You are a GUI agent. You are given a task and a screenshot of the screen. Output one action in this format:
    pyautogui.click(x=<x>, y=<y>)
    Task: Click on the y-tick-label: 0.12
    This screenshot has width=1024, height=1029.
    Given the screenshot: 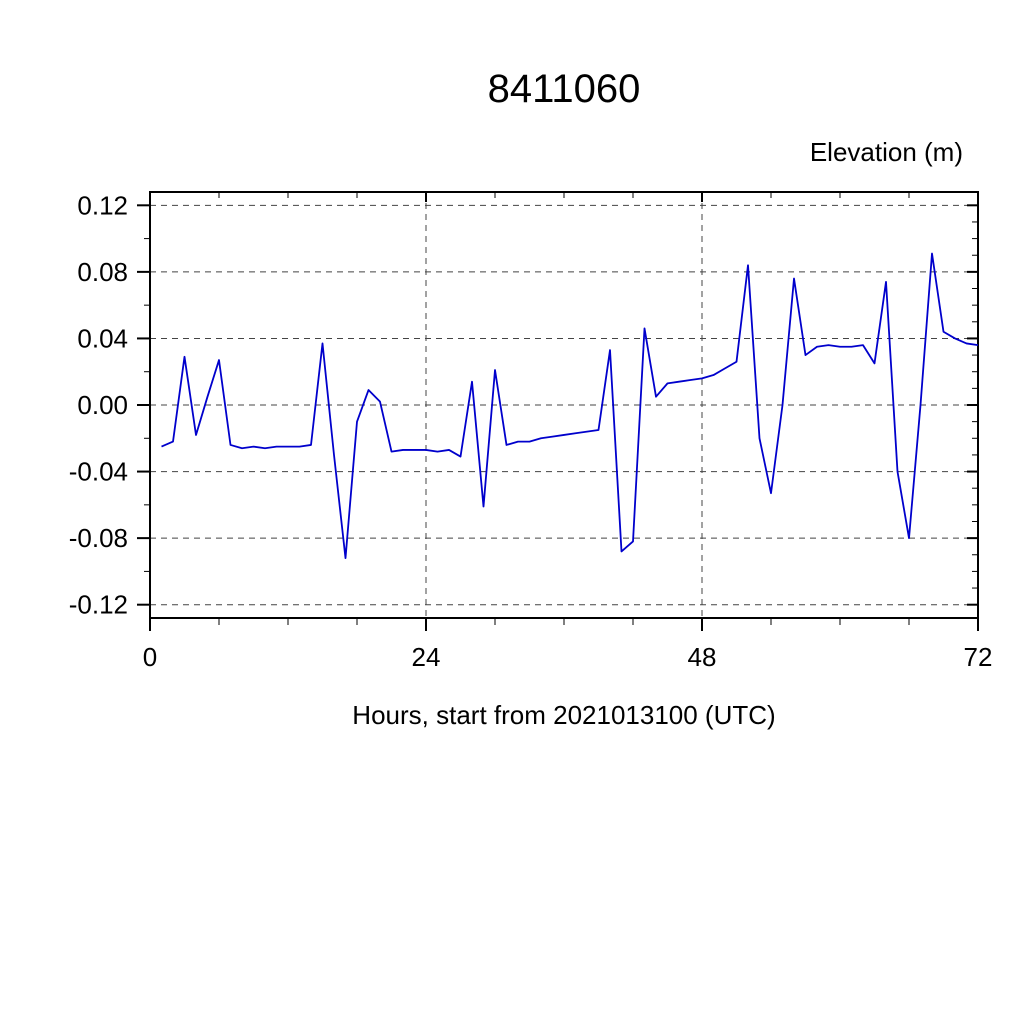 What is the action you would take?
    pyautogui.click(x=102, y=205)
    